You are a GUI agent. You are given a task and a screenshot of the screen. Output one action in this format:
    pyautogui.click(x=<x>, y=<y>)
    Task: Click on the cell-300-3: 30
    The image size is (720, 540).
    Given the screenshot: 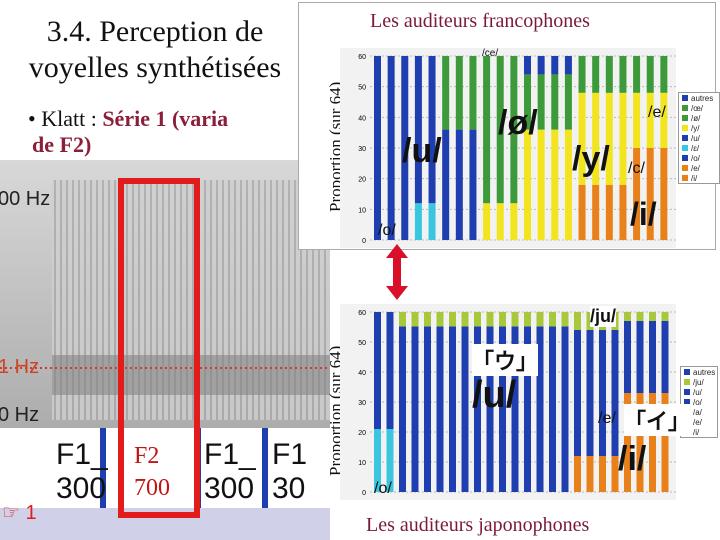 What is the action you would take?
    pyautogui.click(x=289, y=488)
    